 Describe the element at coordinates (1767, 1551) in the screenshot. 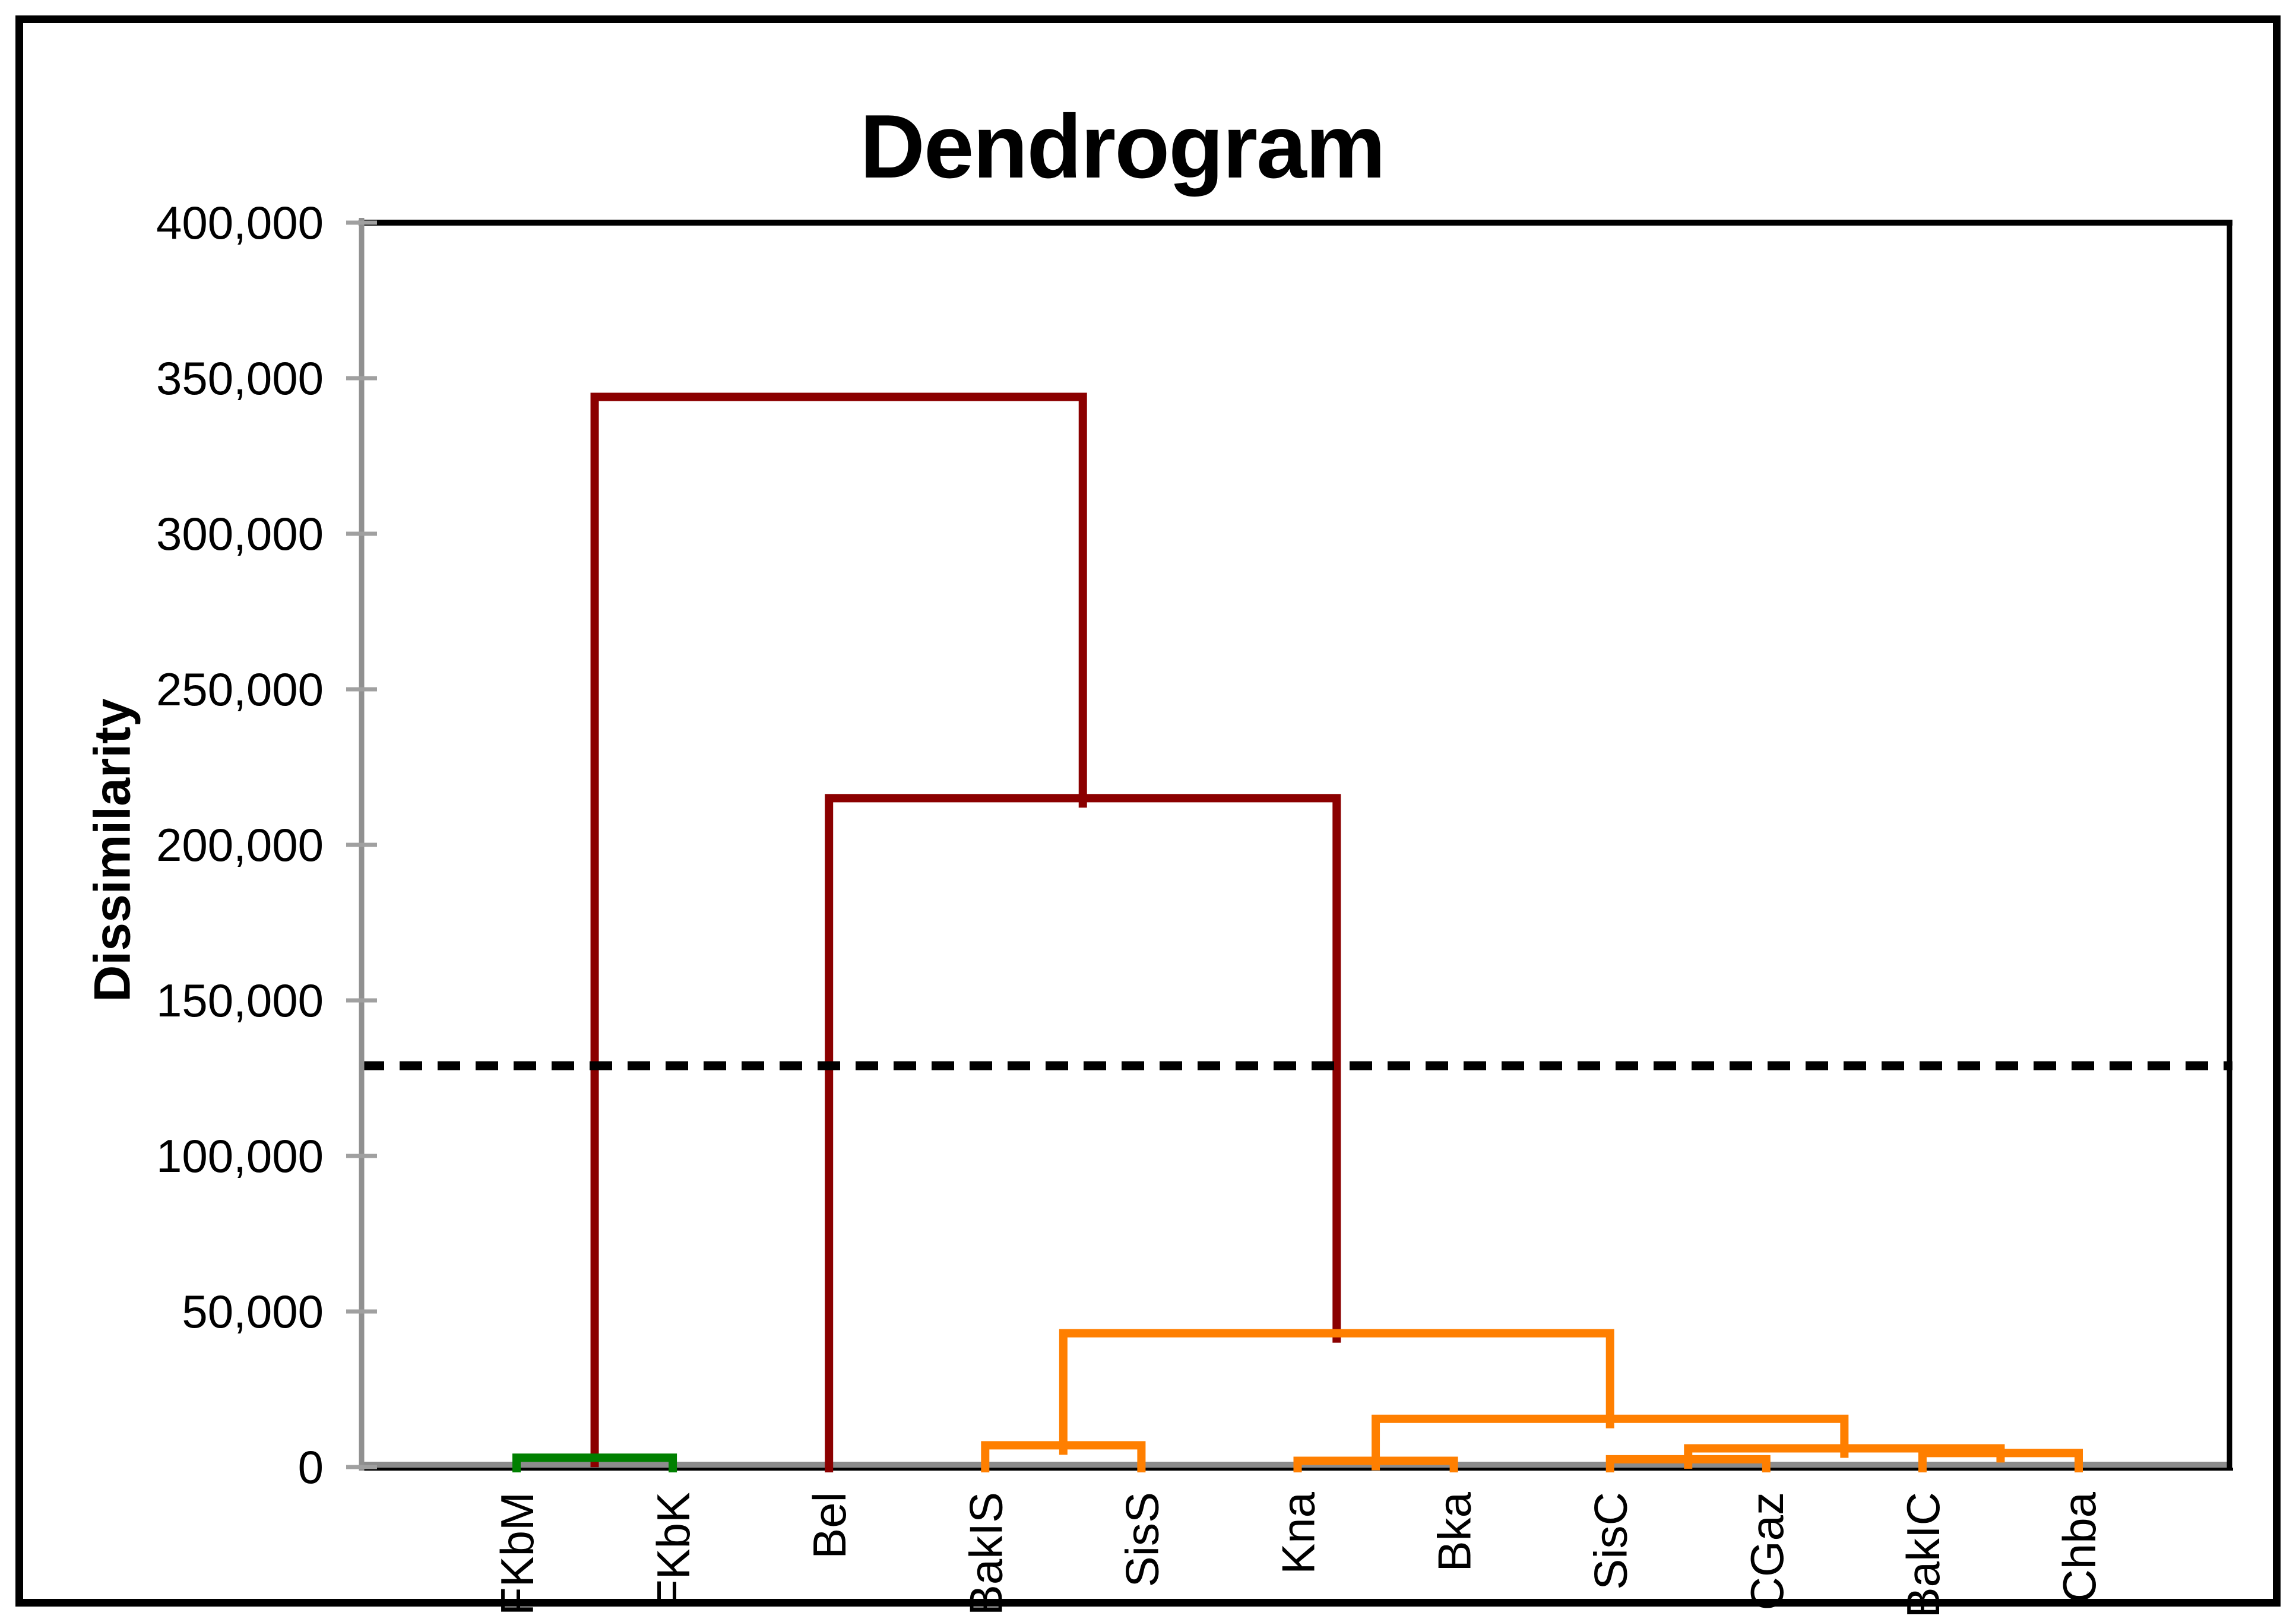

I see `x-leaf-label-CGaz: CGaz` at that location.